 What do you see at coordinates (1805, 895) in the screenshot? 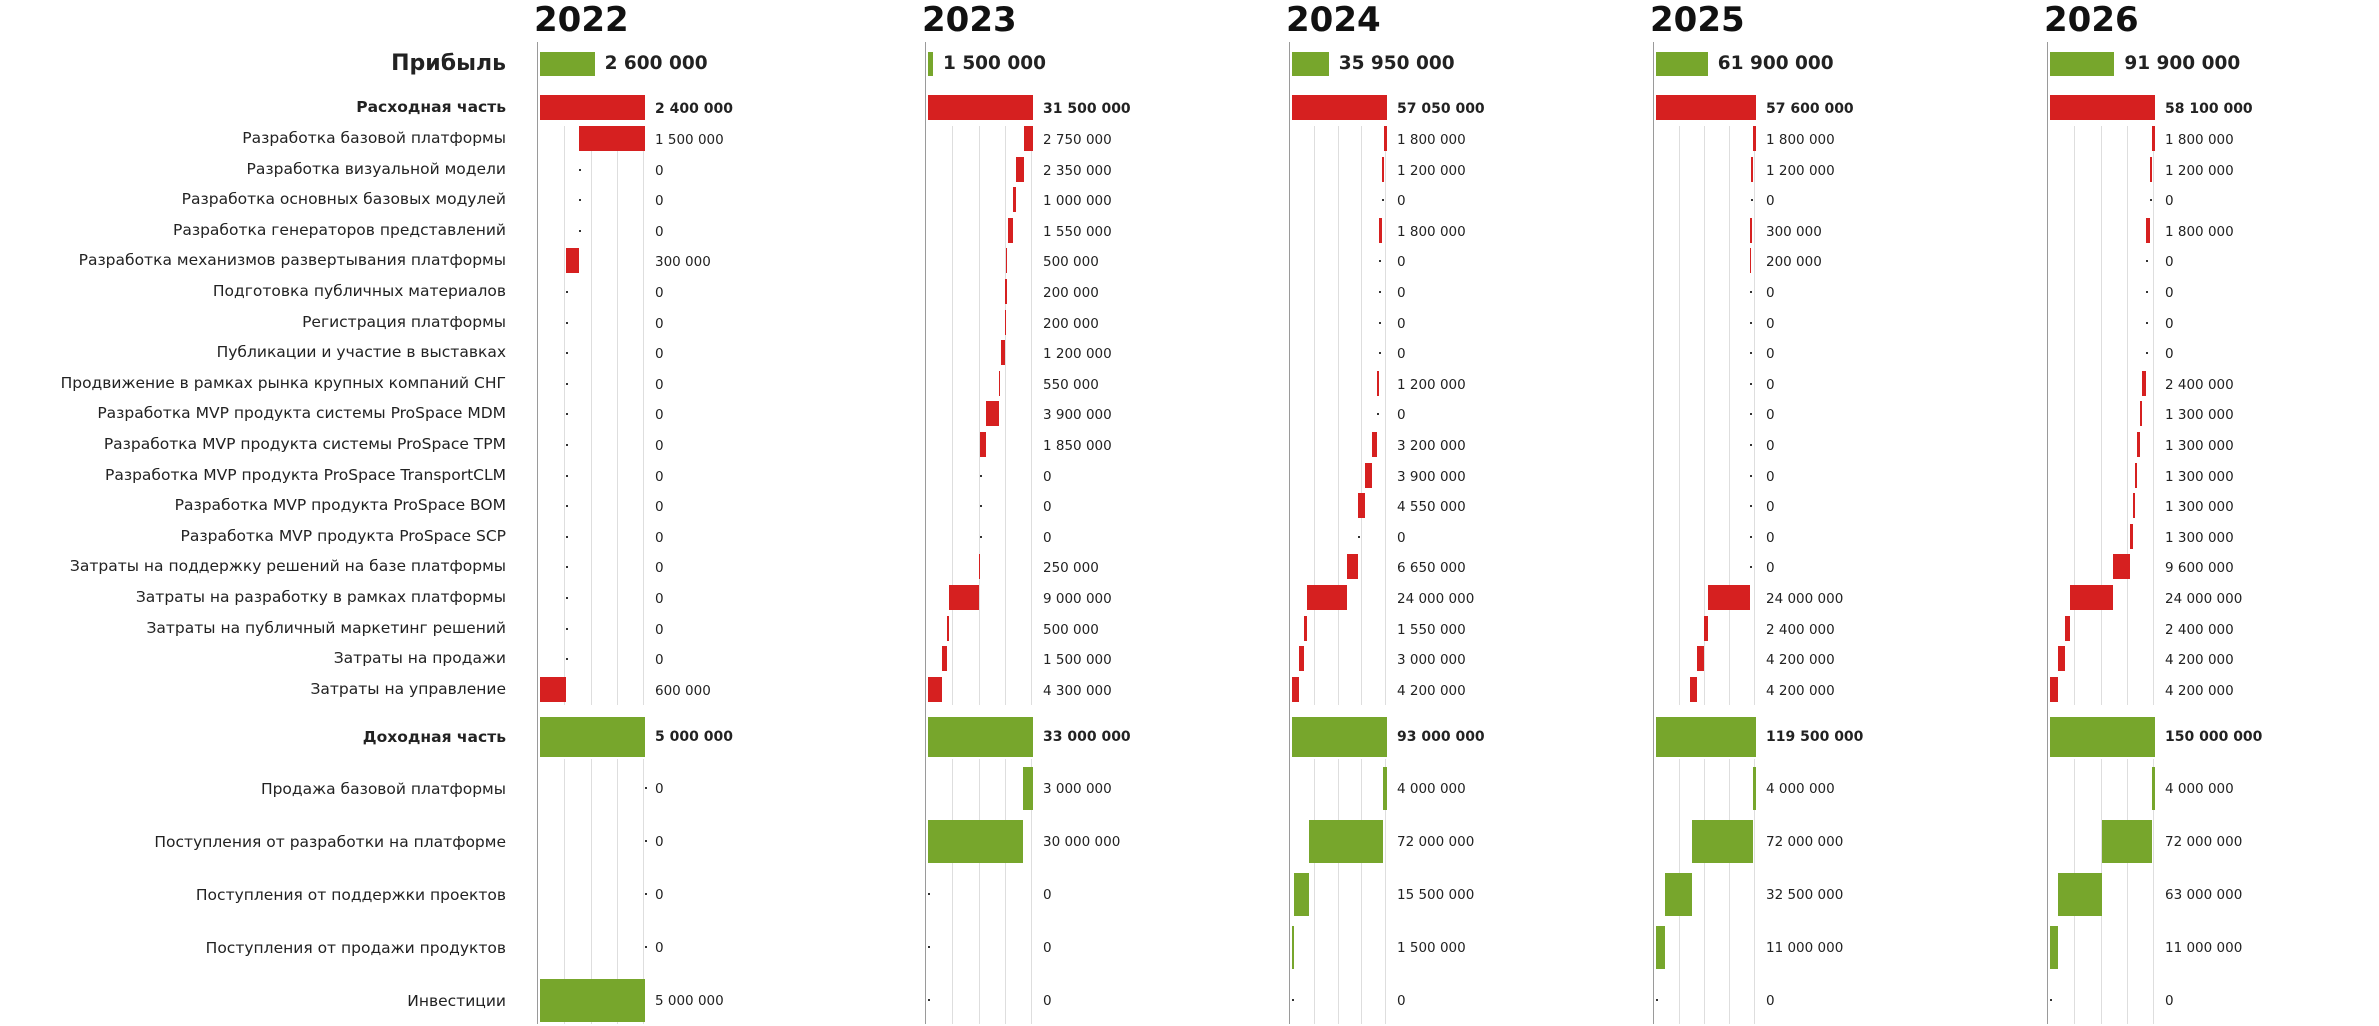
I see `income-value-label: 32 500 000` at bounding box center [1805, 895].